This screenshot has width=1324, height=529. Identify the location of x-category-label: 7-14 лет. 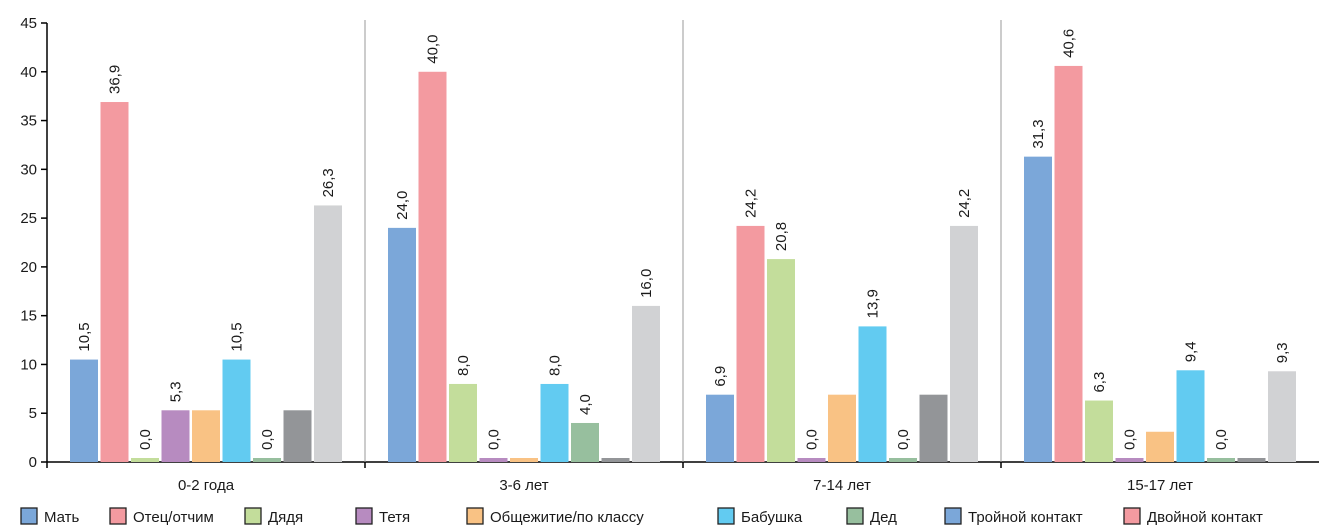
(842, 485).